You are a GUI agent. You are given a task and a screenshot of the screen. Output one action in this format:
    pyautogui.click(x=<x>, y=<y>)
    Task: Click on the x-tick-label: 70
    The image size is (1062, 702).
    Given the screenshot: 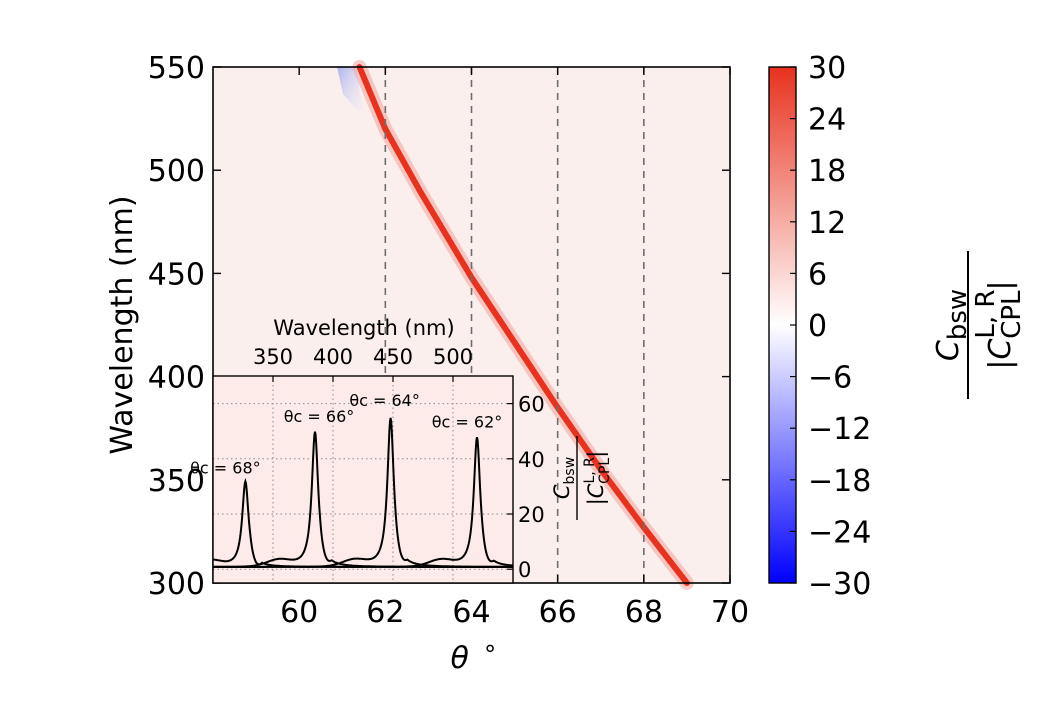 What is the action you would take?
    pyautogui.click(x=730, y=612)
    